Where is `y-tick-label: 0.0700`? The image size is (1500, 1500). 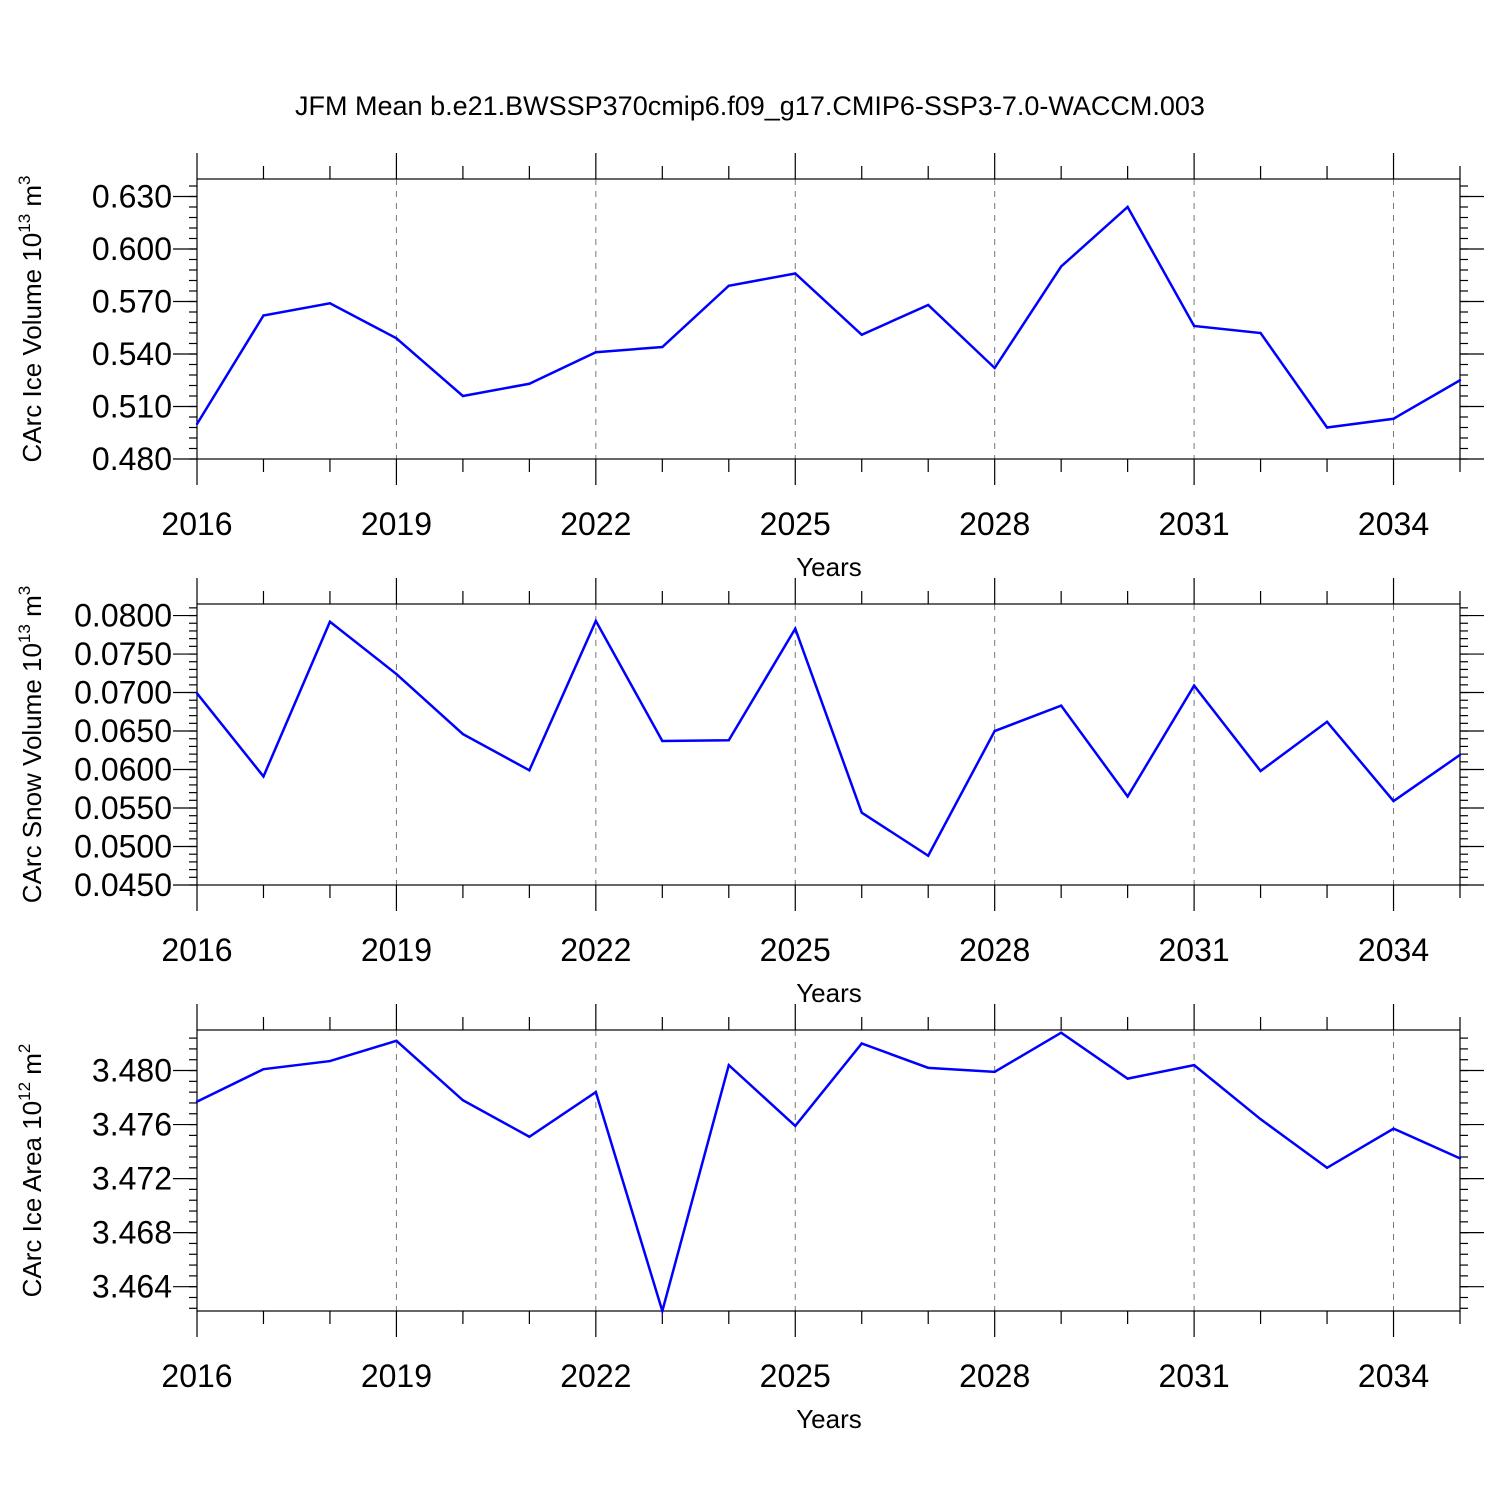 y-tick-label: 0.0700 is located at coordinates (123, 693).